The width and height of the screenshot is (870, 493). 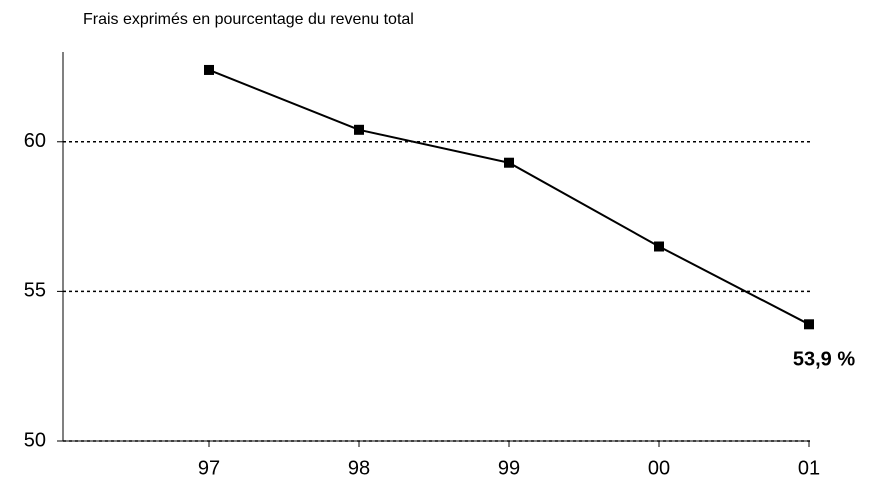 I want to click on data-label: 53,9 %, so click(x=824, y=360).